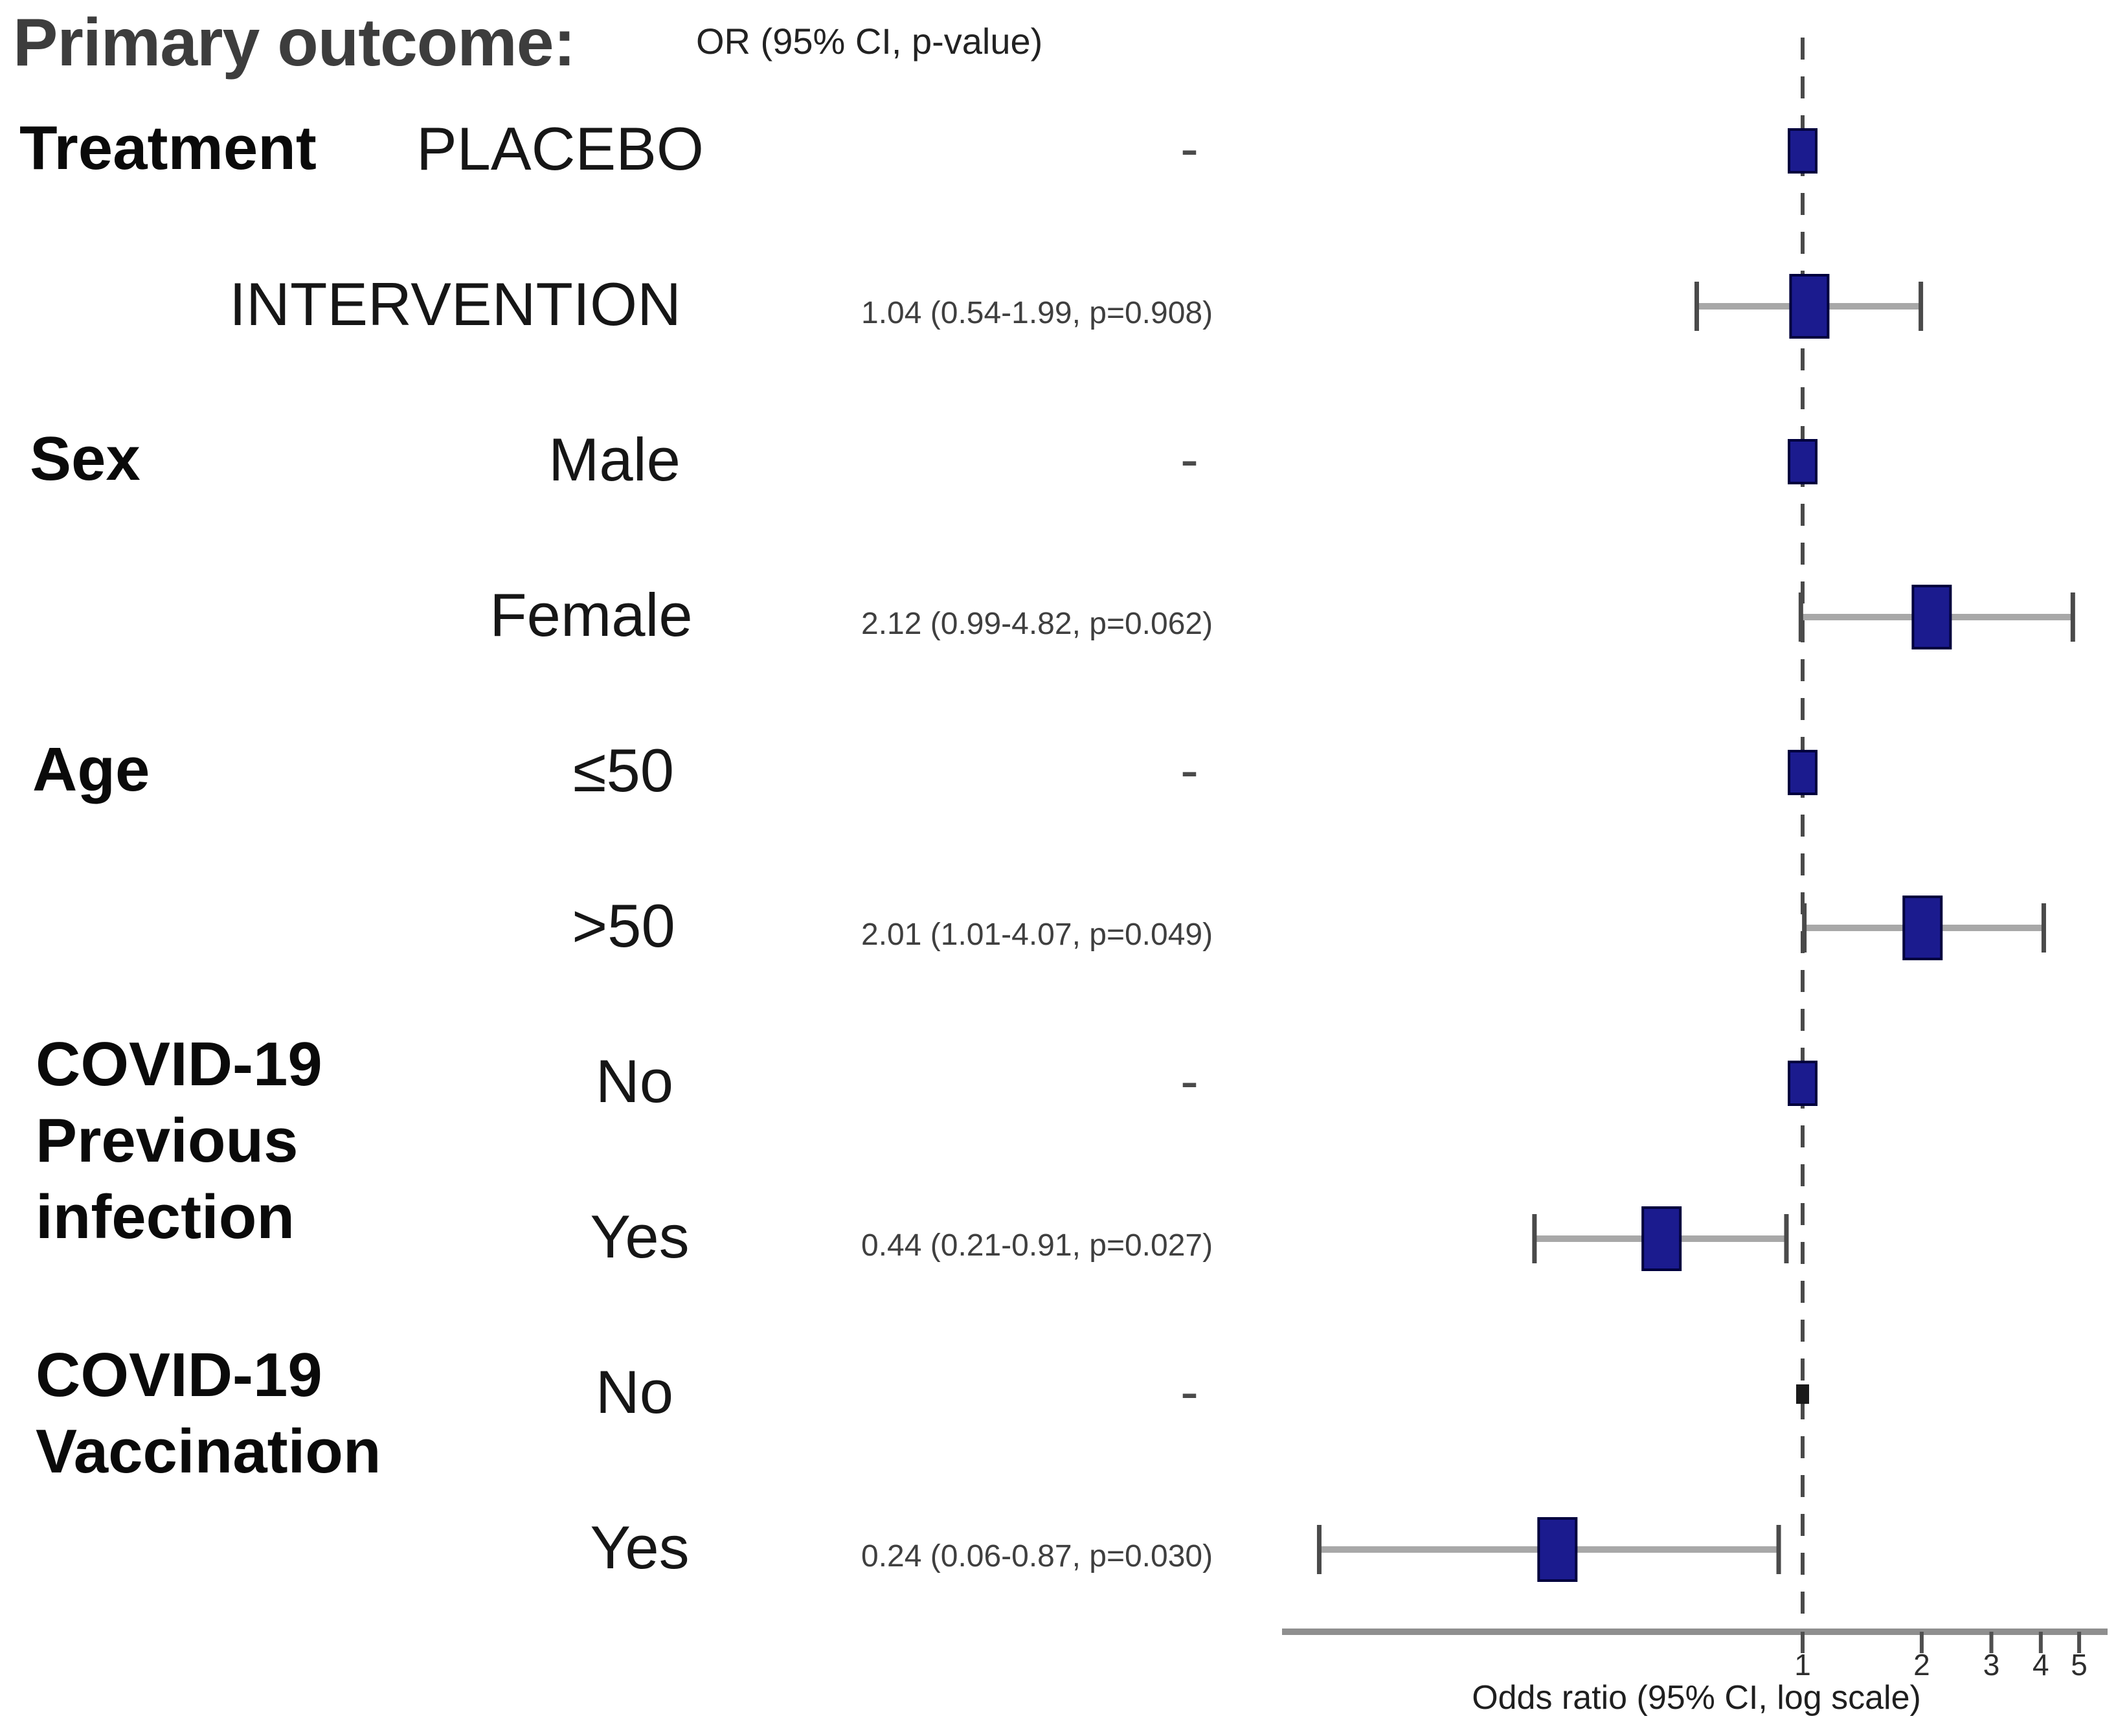 Image resolution: width=2116 pixels, height=1736 pixels. What do you see at coordinates (1037, 1246) in the screenshot?
I see `or-ci-text: 0.44 (0.21-0.91, p=0.027)` at bounding box center [1037, 1246].